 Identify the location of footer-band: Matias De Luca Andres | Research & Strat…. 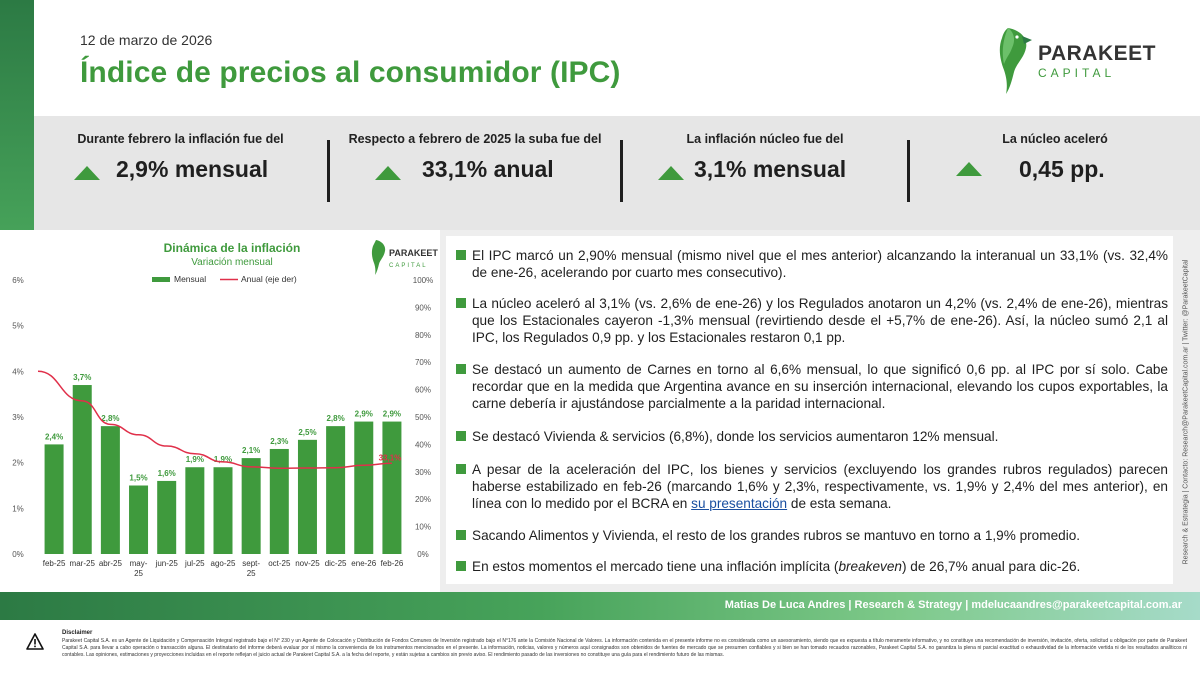
(600, 606).